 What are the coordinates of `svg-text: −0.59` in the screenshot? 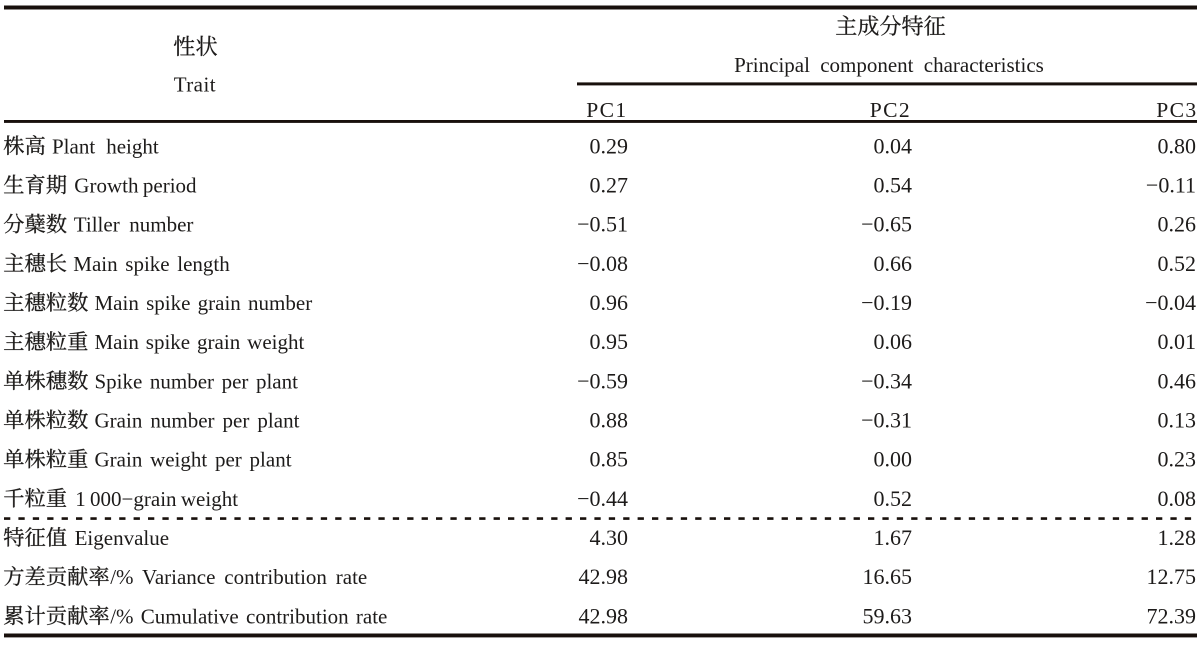 It's located at (602, 380).